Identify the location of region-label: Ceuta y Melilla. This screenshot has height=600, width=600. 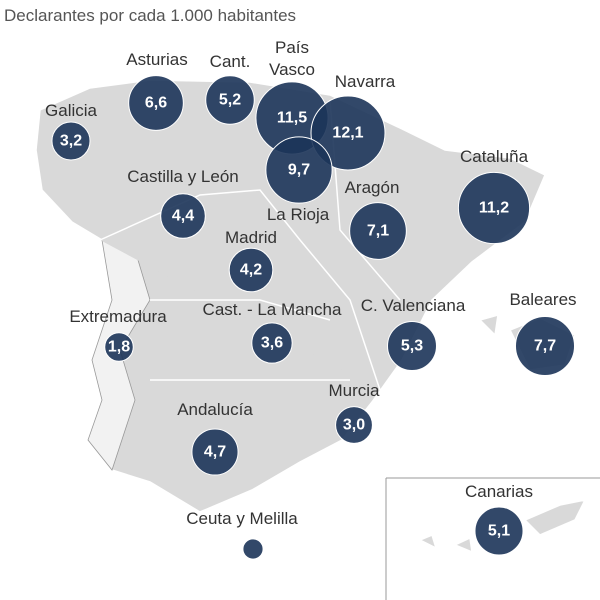
(242, 518).